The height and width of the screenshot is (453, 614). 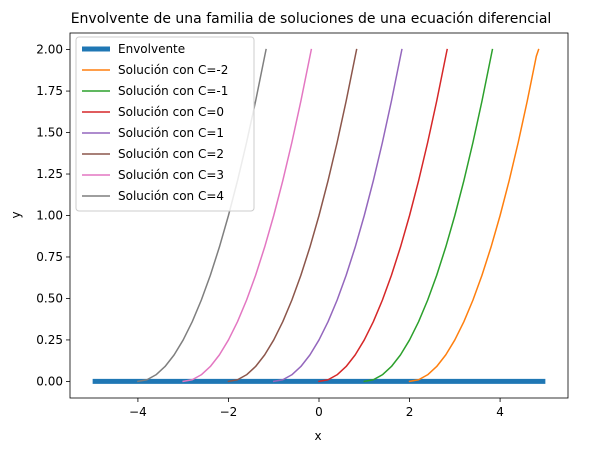 I want to click on y-tick-label: 1.75, so click(x=49, y=91).